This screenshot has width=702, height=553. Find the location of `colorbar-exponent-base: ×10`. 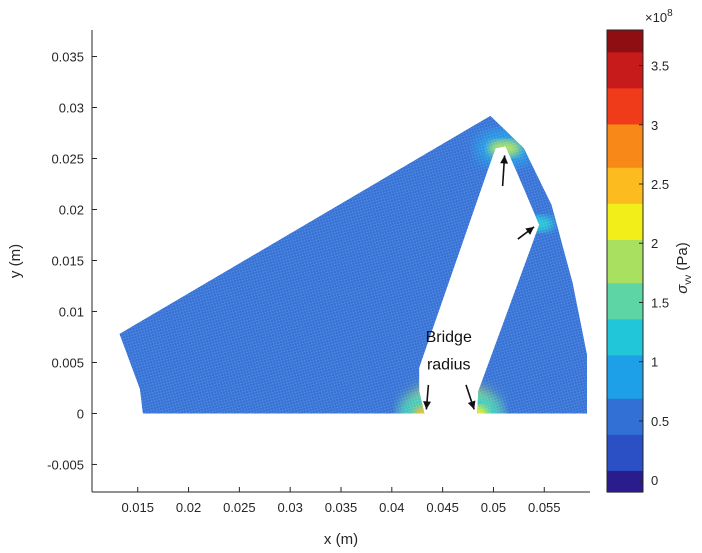

colorbar-exponent-base: ×10 is located at coordinates (656, 17).